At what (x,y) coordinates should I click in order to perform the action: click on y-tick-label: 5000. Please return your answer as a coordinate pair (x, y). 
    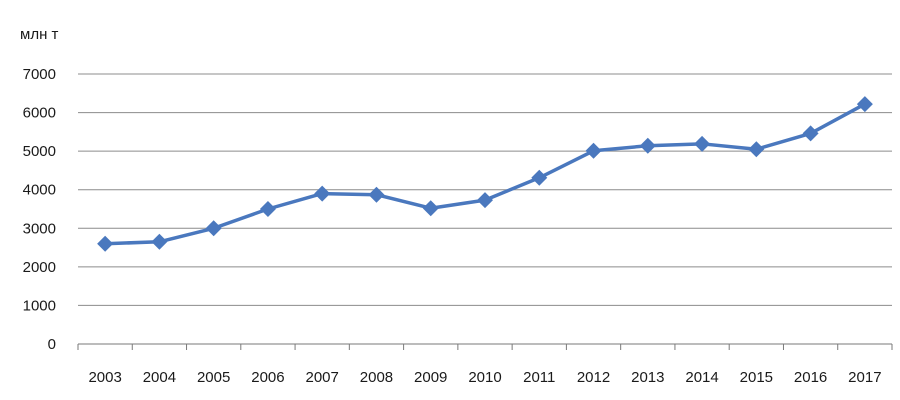
    Looking at the image, I should click on (39, 151).